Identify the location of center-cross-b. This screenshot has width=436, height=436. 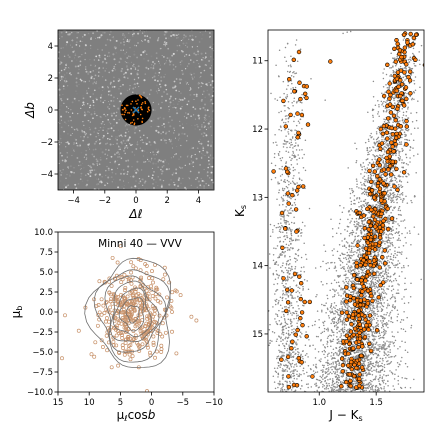
(136, 110).